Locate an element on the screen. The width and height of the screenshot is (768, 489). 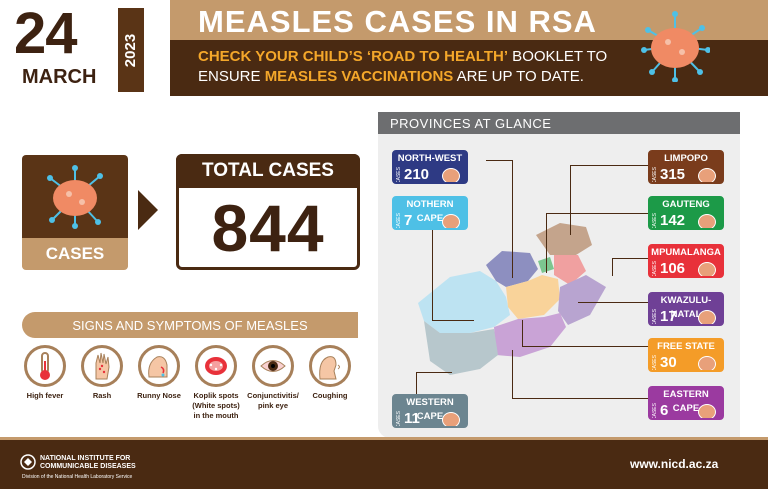
org-name-line-1: NATIONAL INSTITUTE FOR is located at coordinates (85, 458).